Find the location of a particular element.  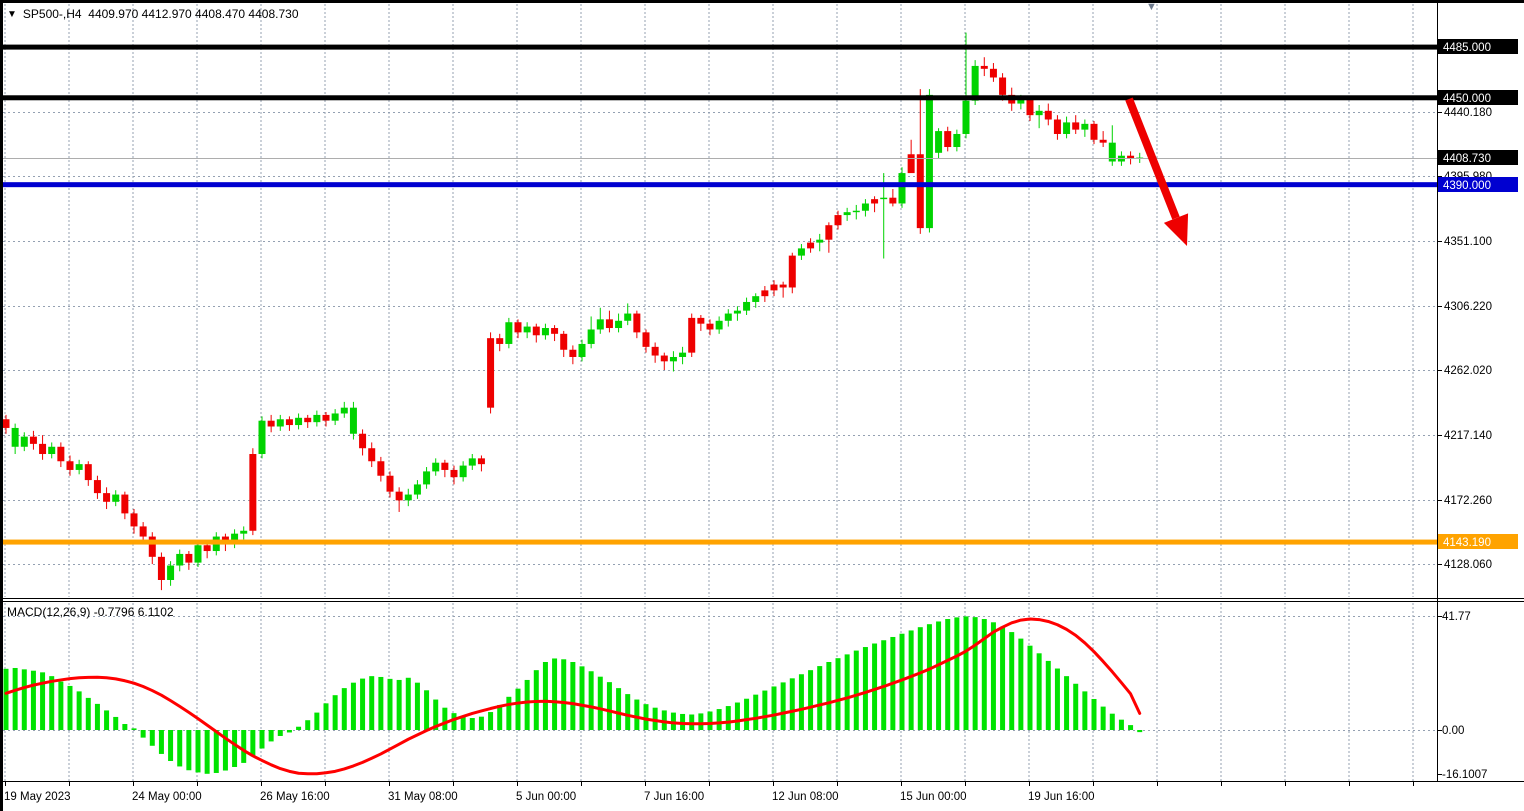

time-label: 7 Jun 16:00 is located at coordinates (674, 797).